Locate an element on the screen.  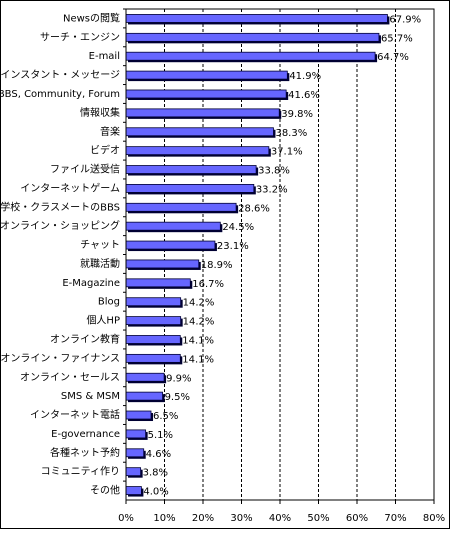
value-label: 4.6% is located at coordinates (158, 454).